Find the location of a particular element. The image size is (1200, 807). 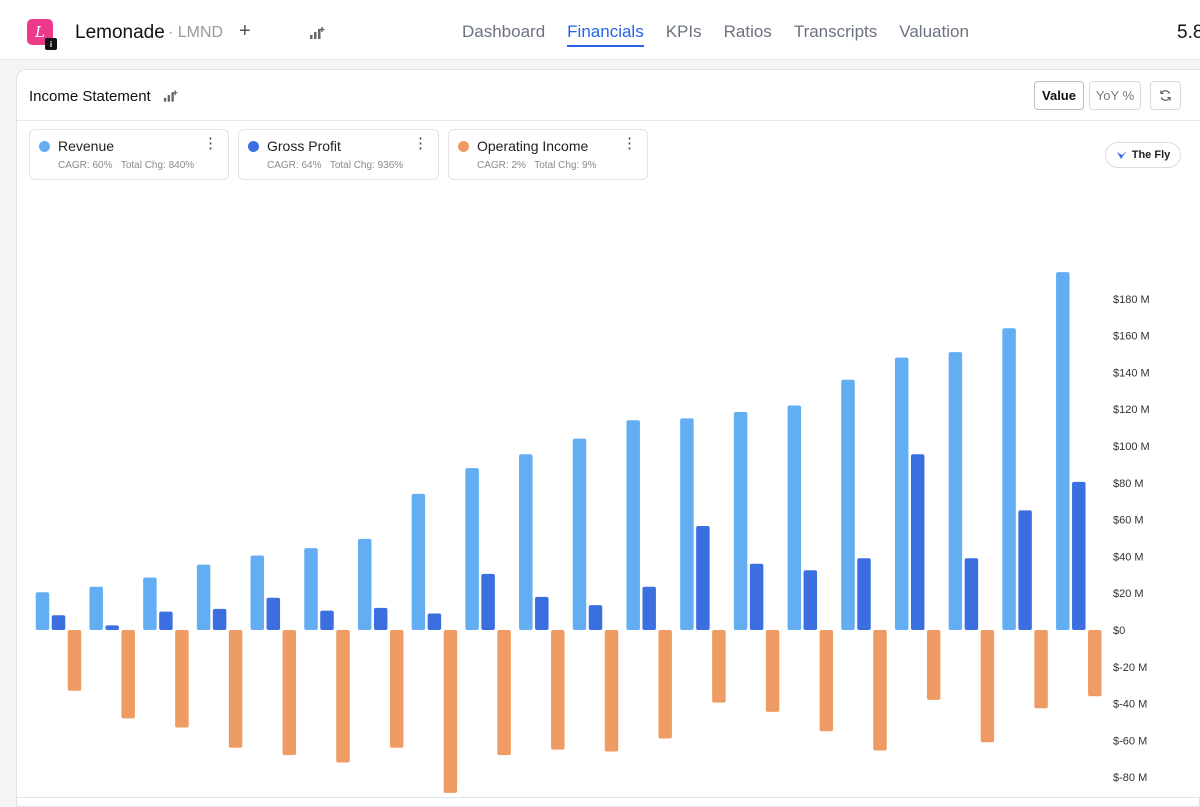

card-title: Income Statement is located at coordinates (90, 96).